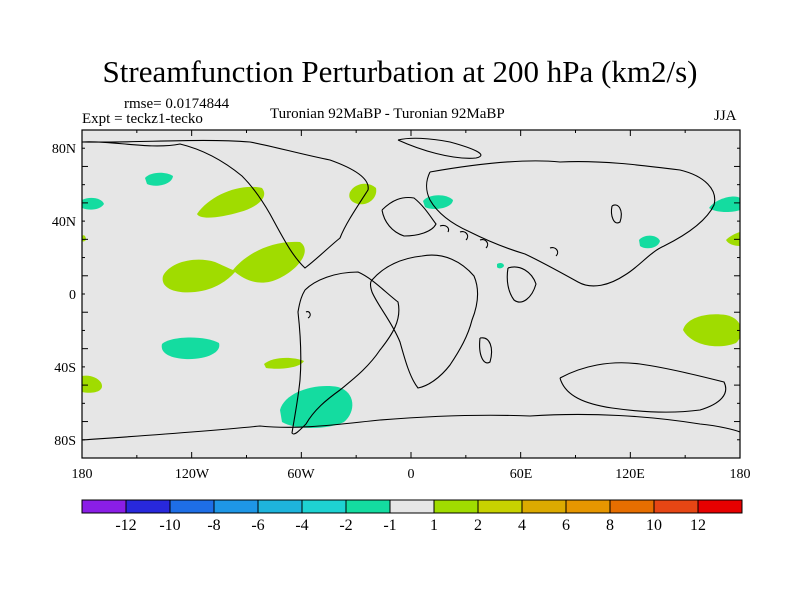 The width and height of the screenshot is (800, 600). I want to click on coastline-antarctica, so click(411, 427).